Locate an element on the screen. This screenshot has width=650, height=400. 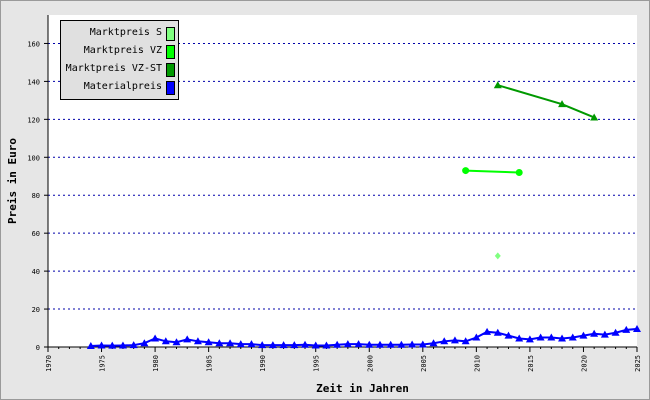
legend-item-marktpreis-s: Marktpreis S is located at coordinates (120, 34).